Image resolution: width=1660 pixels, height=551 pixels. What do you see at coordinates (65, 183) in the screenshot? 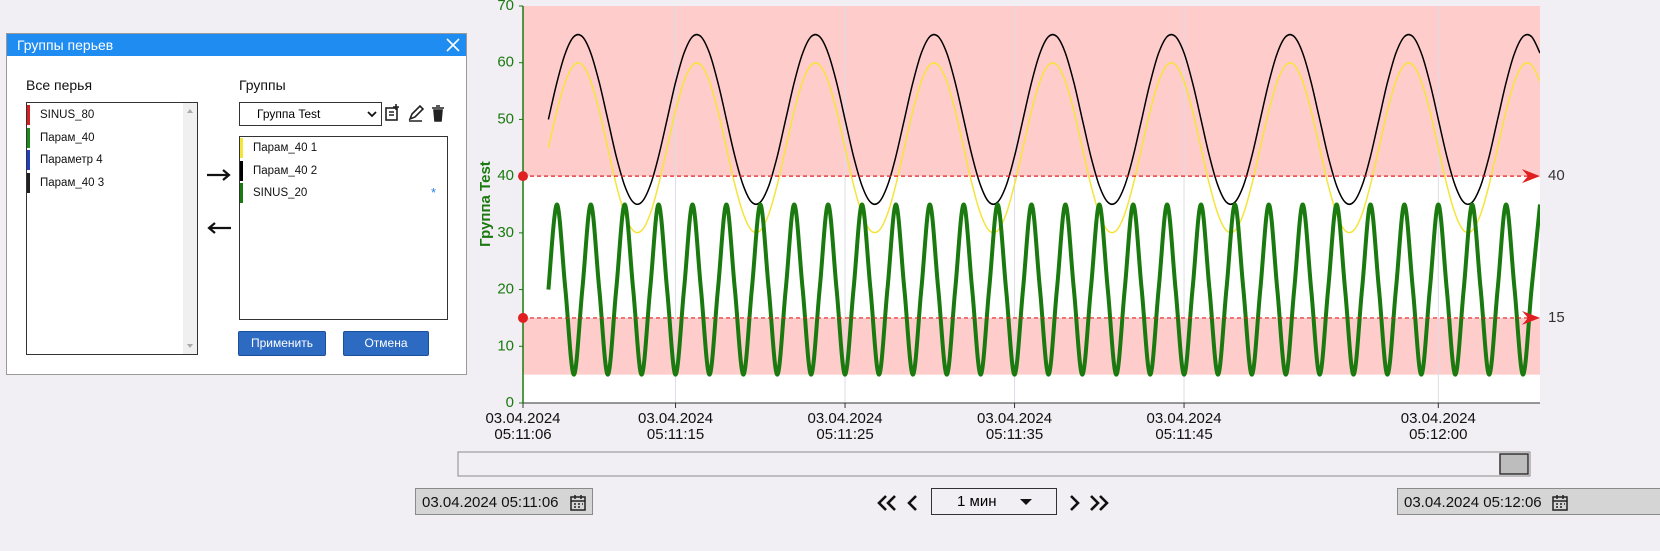
I see `pen-item: Парам_40 3` at bounding box center [65, 183].